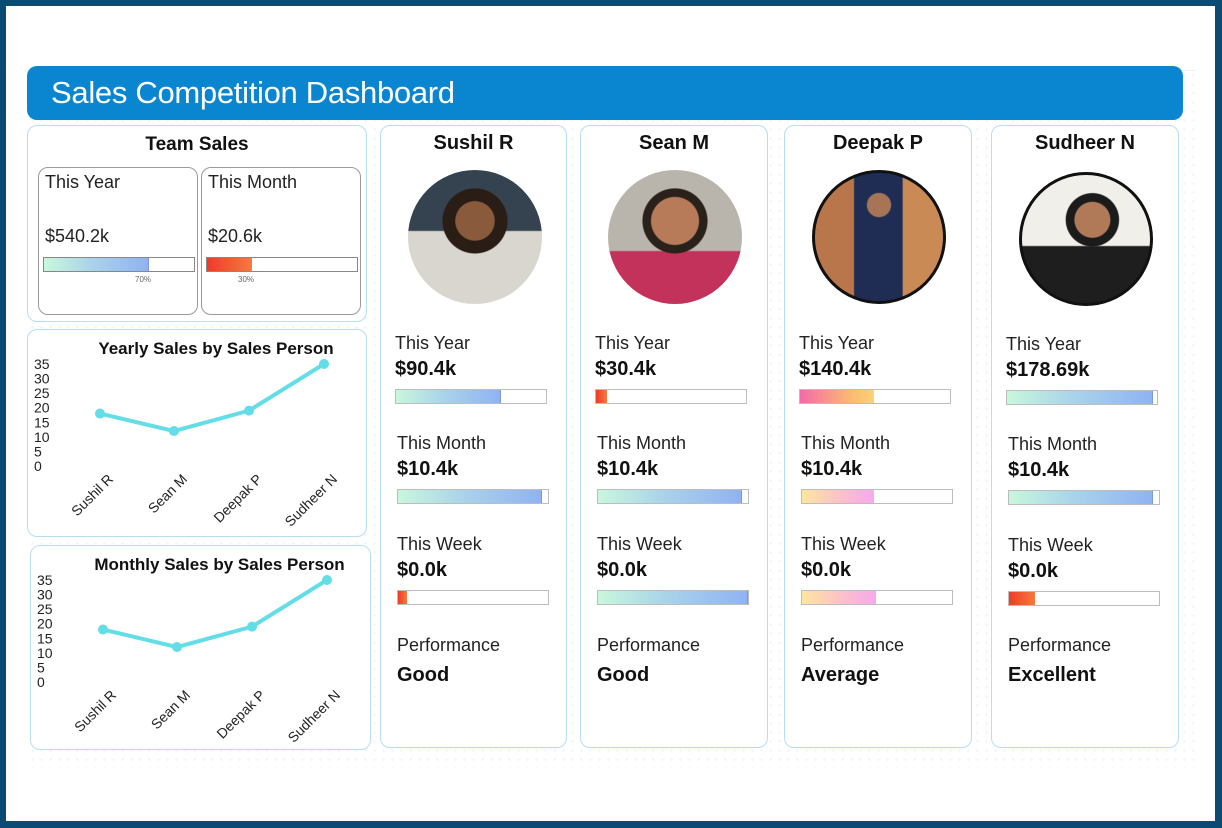 The image size is (1222, 828). What do you see at coordinates (219, 564) in the screenshot?
I see `chart-title: Monthly Sales by Sales Person` at bounding box center [219, 564].